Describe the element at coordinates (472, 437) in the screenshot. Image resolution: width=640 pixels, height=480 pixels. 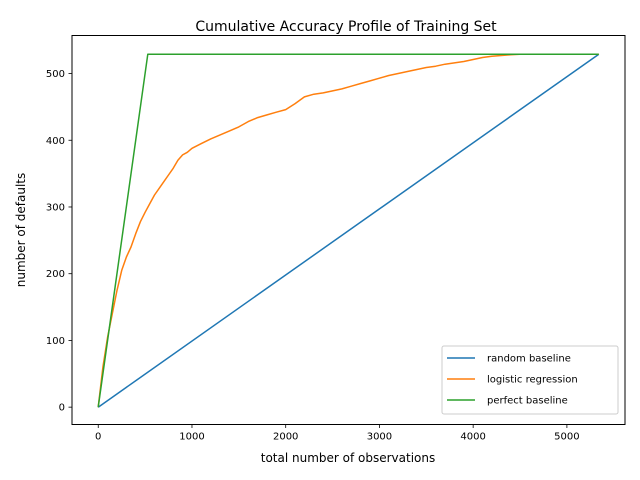
I see `x-tick-label: 4000` at that location.